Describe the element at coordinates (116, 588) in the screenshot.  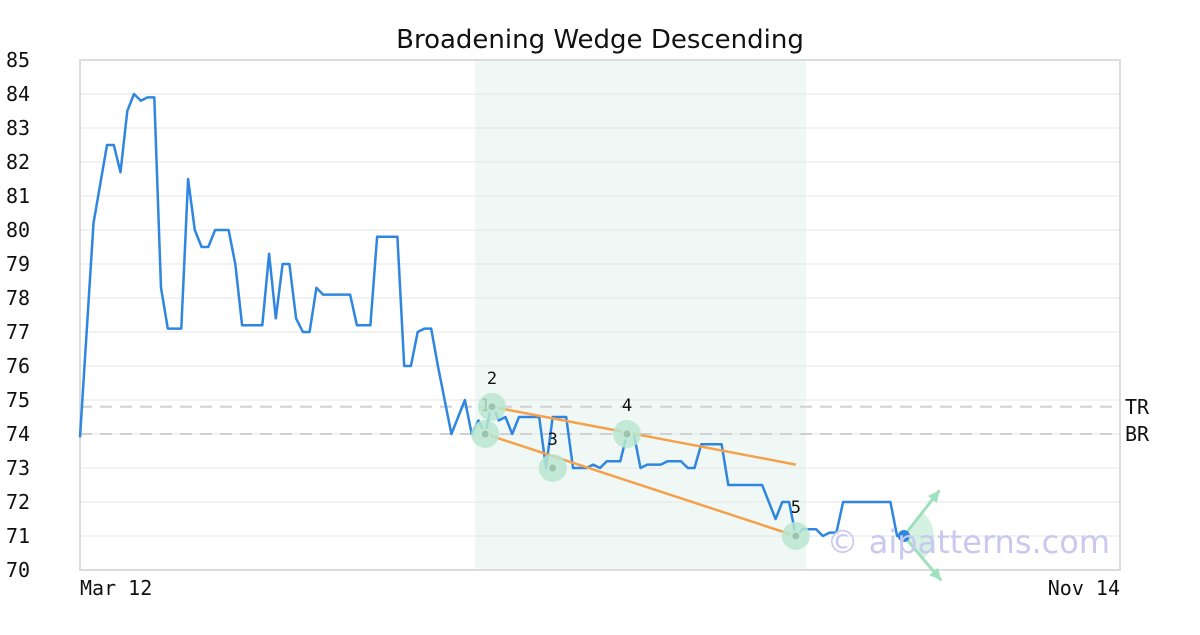
I see `x-tick-label: Mar 12` at that location.